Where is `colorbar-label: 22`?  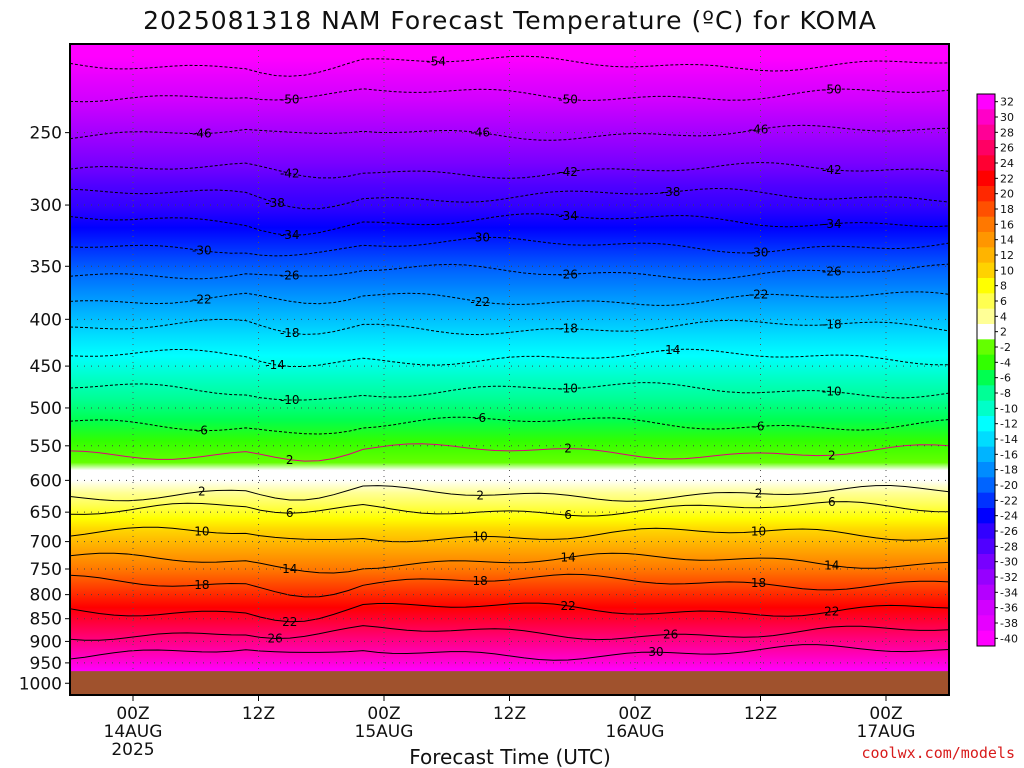 colorbar-label: 22 is located at coordinates (1007, 178).